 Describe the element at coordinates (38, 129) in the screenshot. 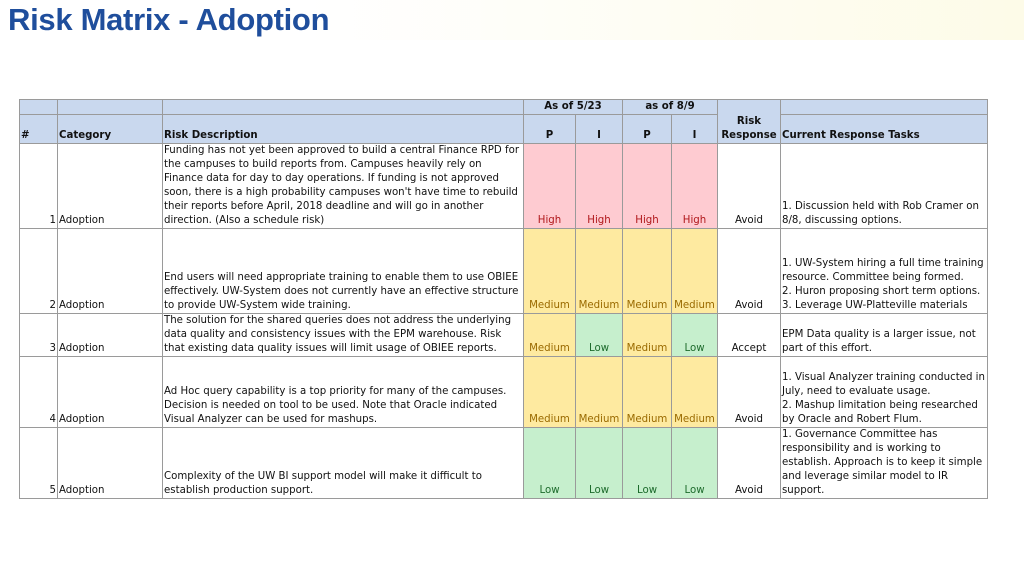

I see `header-num: #` at that location.